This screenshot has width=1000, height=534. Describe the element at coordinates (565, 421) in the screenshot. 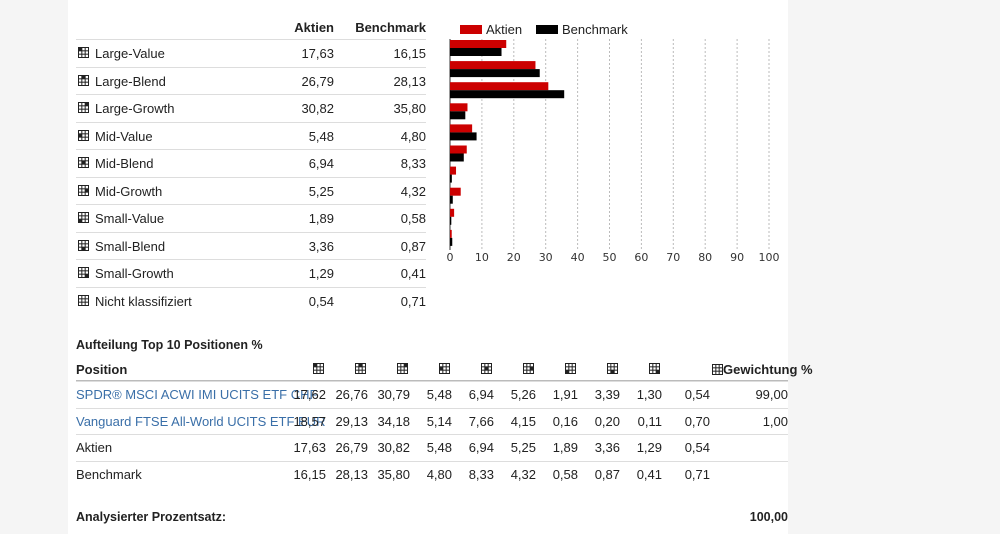

I see `cell-value: 0,16` at that location.